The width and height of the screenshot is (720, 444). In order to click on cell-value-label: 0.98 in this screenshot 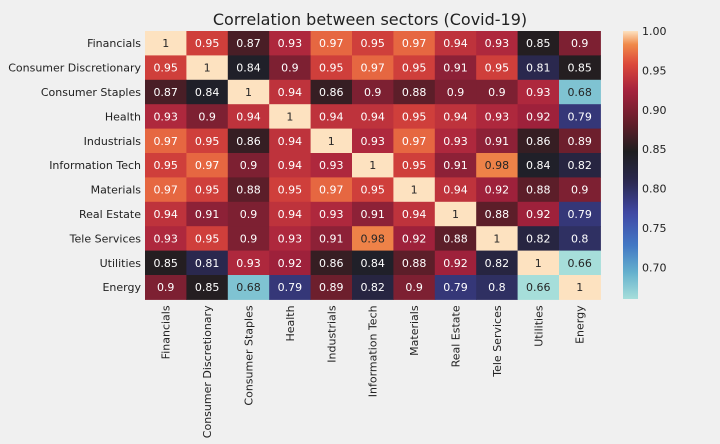, I will do `click(497, 165)`.